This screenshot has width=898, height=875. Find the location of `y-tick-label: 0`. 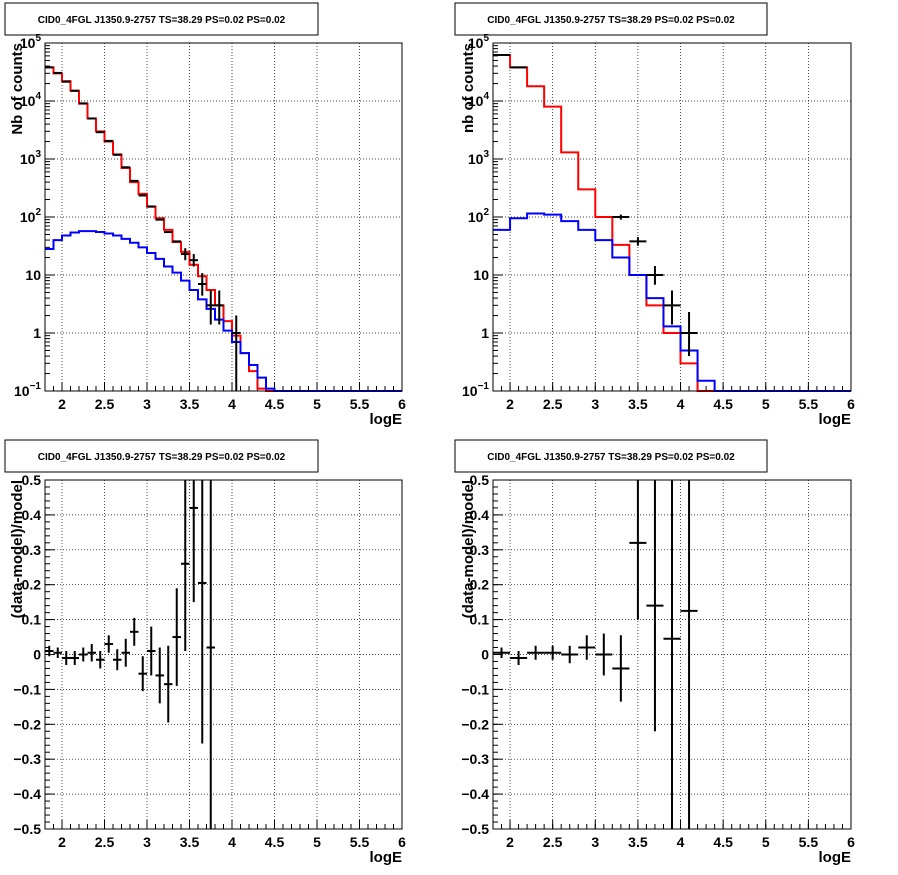

y-tick-label: 0 is located at coordinates (485, 655).